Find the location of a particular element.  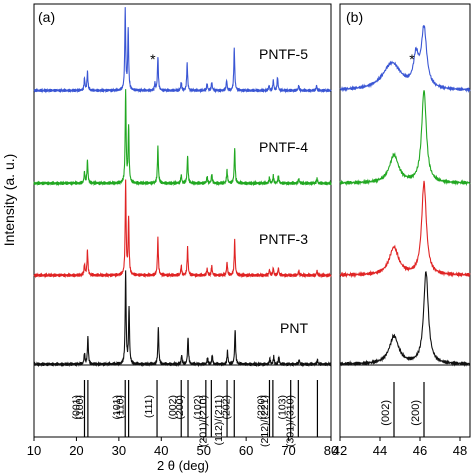

hkl-label: (220) is located at coordinates (261, 407).